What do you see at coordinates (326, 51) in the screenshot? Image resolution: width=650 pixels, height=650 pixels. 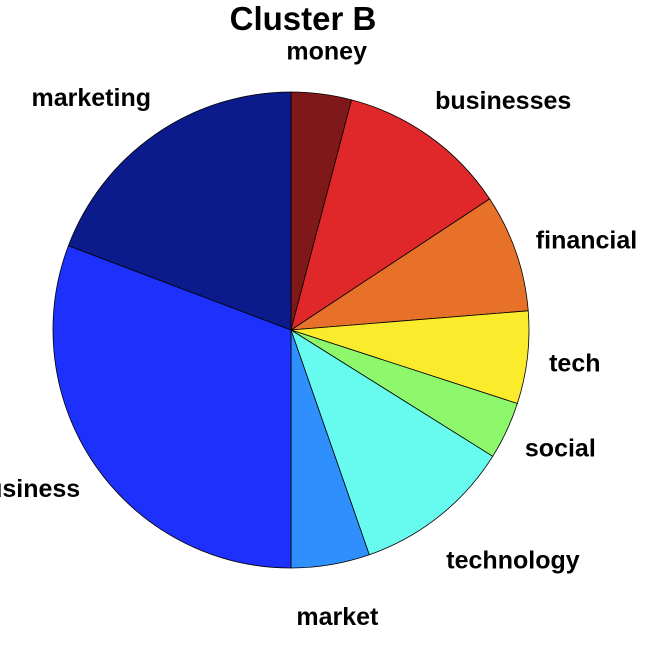 I see `label-money: money` at bounding box center [326, 51].